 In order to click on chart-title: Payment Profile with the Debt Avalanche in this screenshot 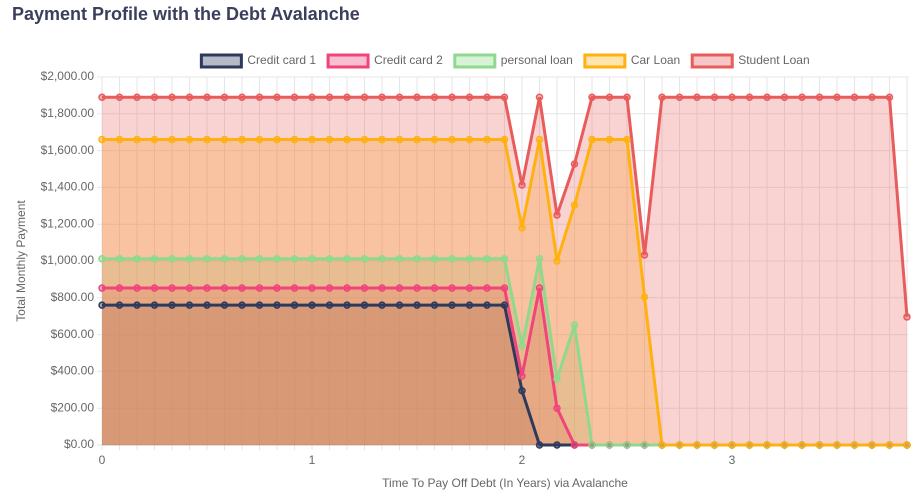, I will do `click(186, 14)`.